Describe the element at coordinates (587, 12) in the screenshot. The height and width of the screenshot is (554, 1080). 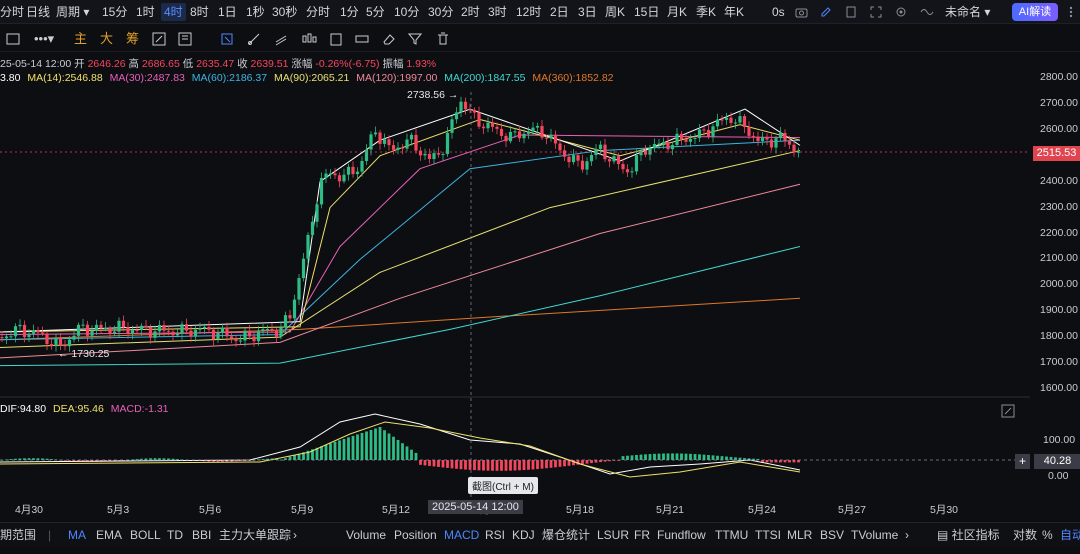
I see `tf-3d: 3日` at that location.